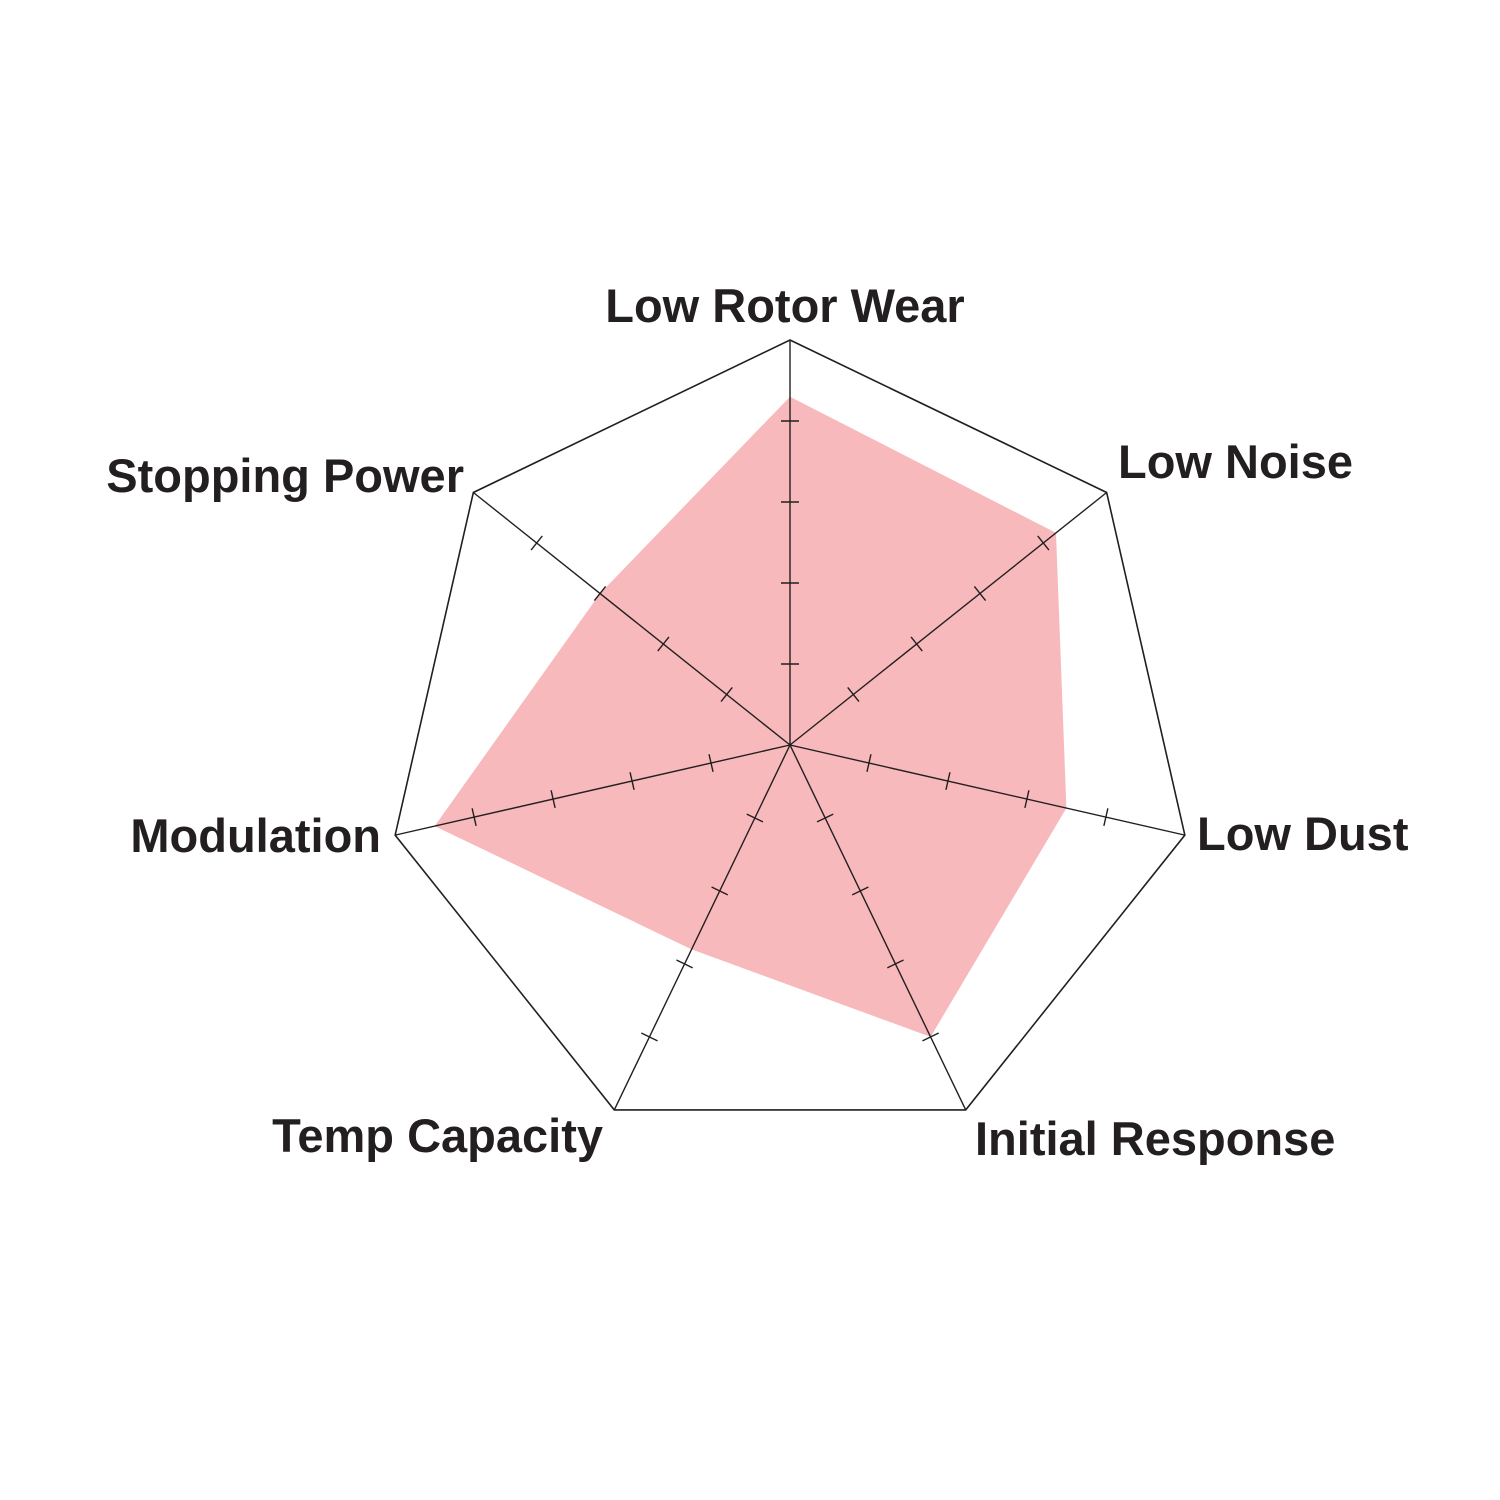  I want to click on axis-label-low-noise: Low Noise, so click(1235, 461).